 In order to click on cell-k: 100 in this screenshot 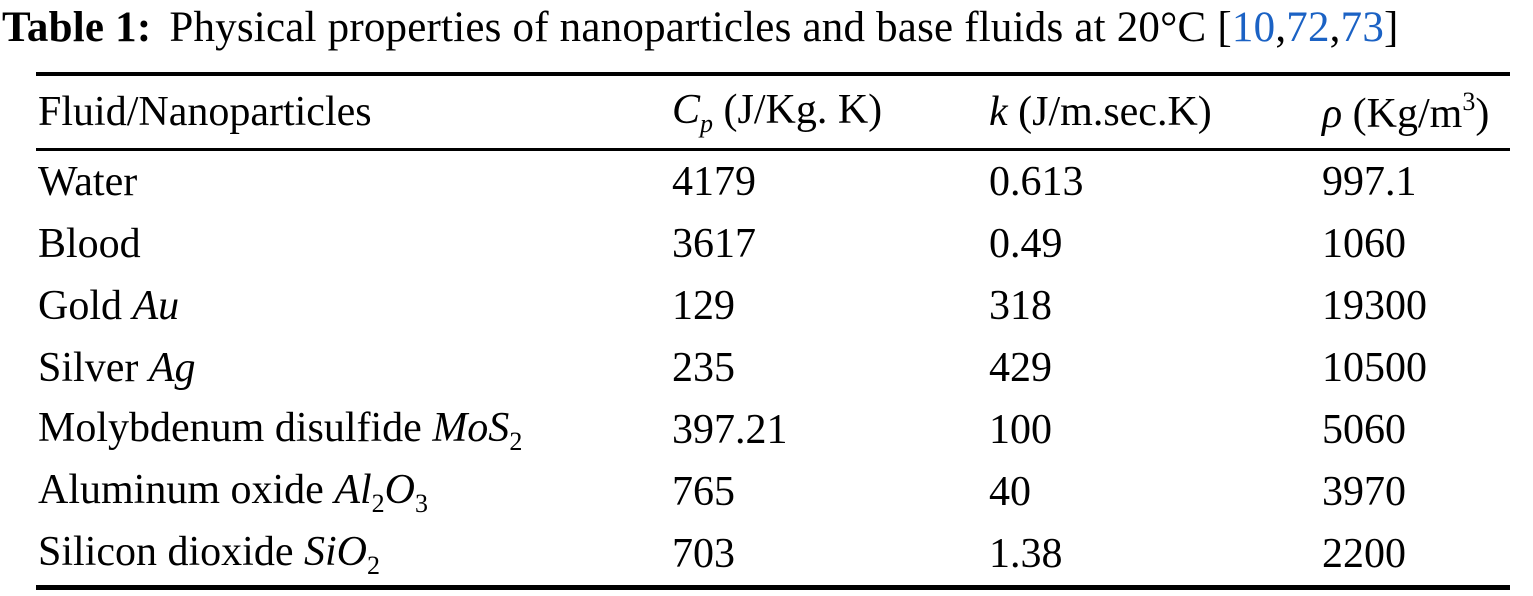, I will do `click(1020, 430)`.